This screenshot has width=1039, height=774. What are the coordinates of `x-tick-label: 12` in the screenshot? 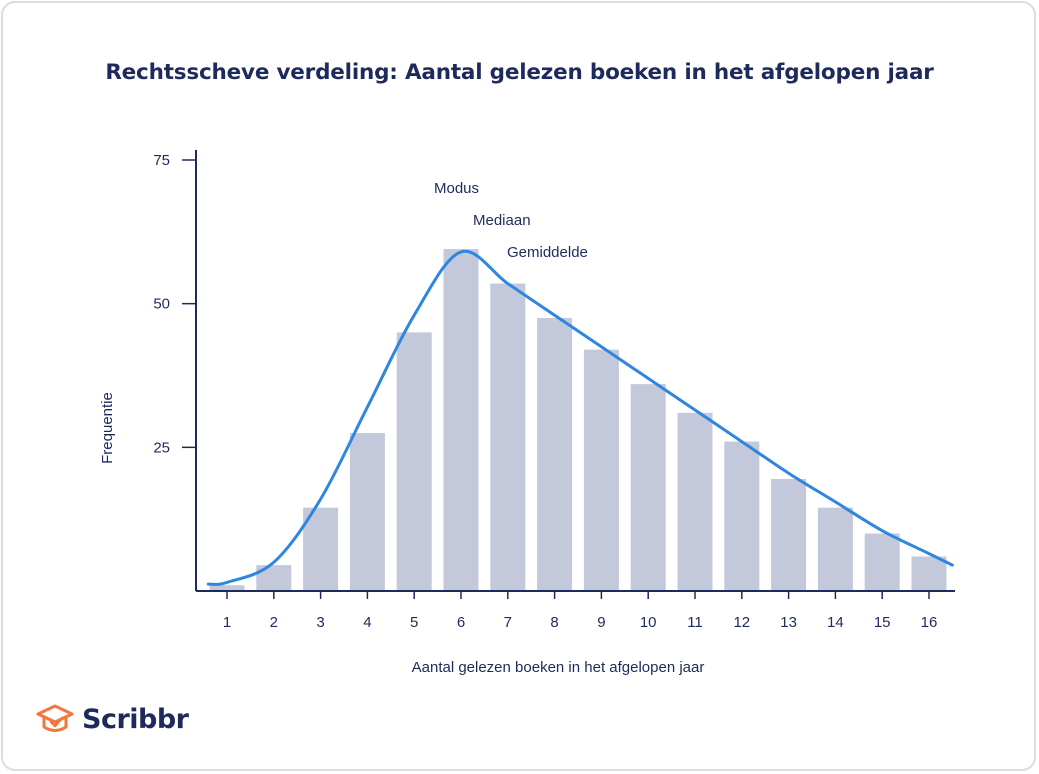 It's located at (741, 622).